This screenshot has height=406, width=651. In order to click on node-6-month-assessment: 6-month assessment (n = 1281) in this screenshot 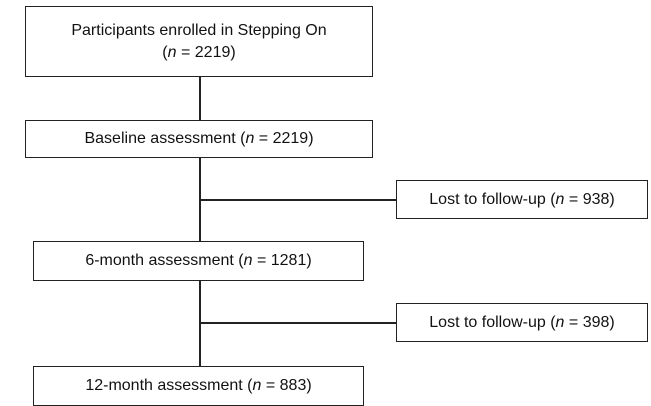, I will do `click(198, 261)`.